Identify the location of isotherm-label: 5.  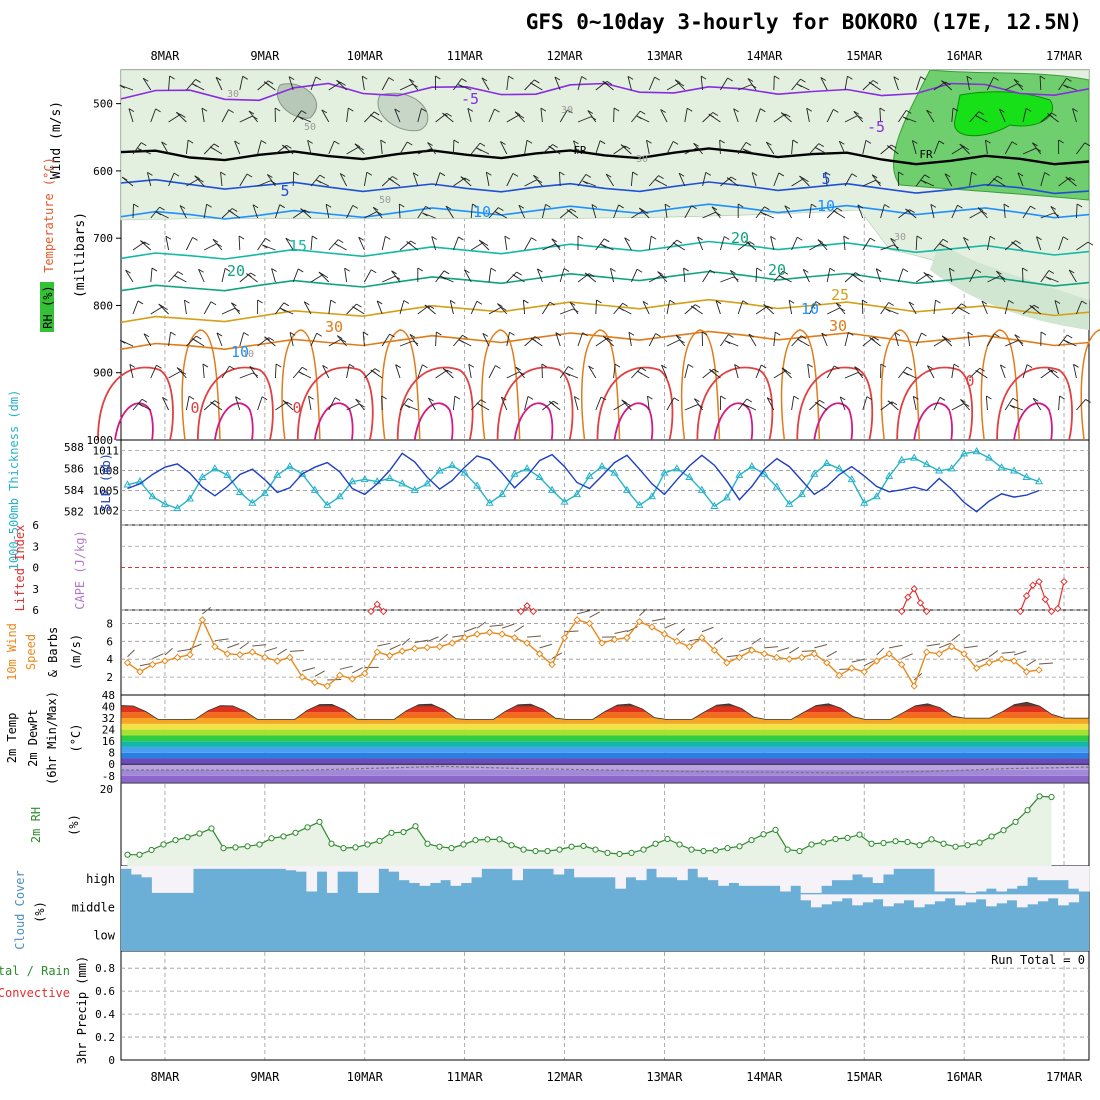
(825, 179).